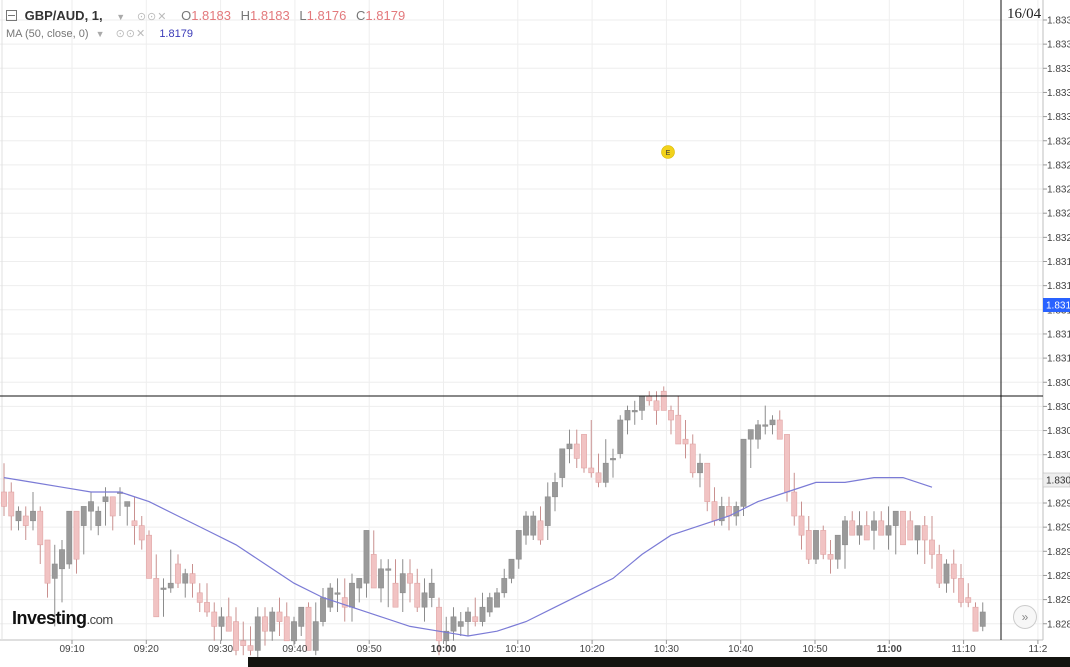 The height and width of the screenshot is (667, 1070). What do you see at coordinates (592, 649) in the screenshot?
I see `x-tick-label: 10:20` at bounding box center [592, 649].